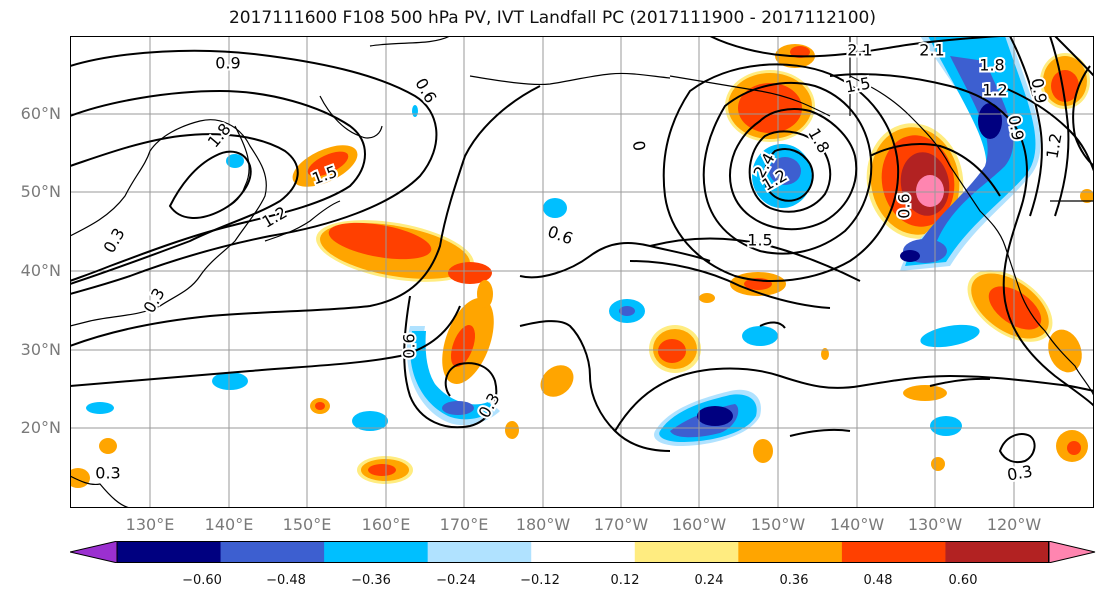 Image resolution: width=1105 pixels, height=601 pixels. Describe the element at coordinates (307, 524) in the screenshot. I see `lon-label-150e: 150°E` at that location.